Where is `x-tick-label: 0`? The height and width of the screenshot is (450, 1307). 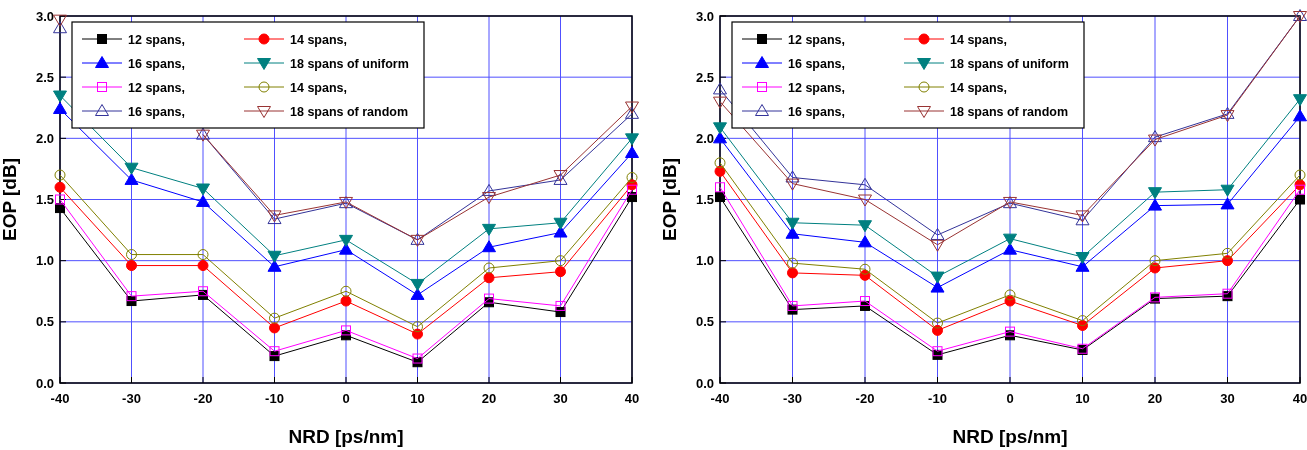 x-tick-label: 0 is located at coordinates (346, 398).